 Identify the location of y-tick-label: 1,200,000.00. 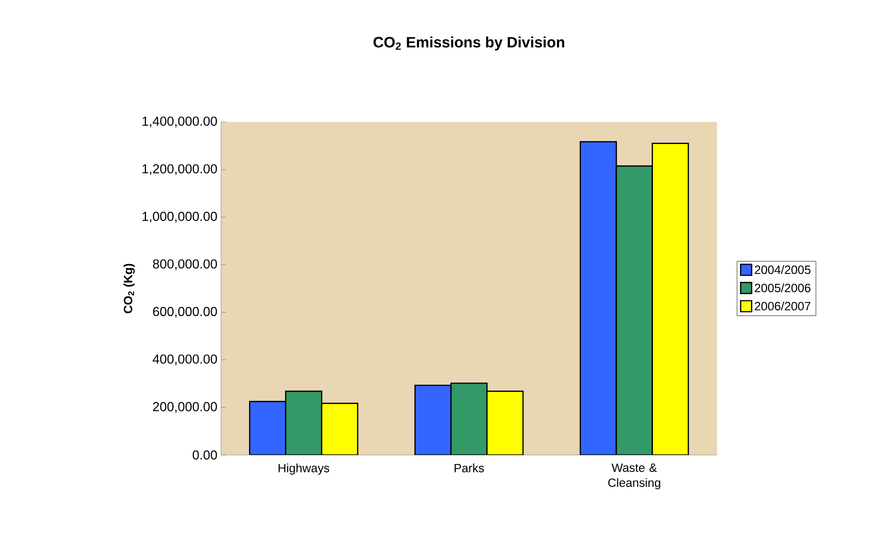
(179, 169).